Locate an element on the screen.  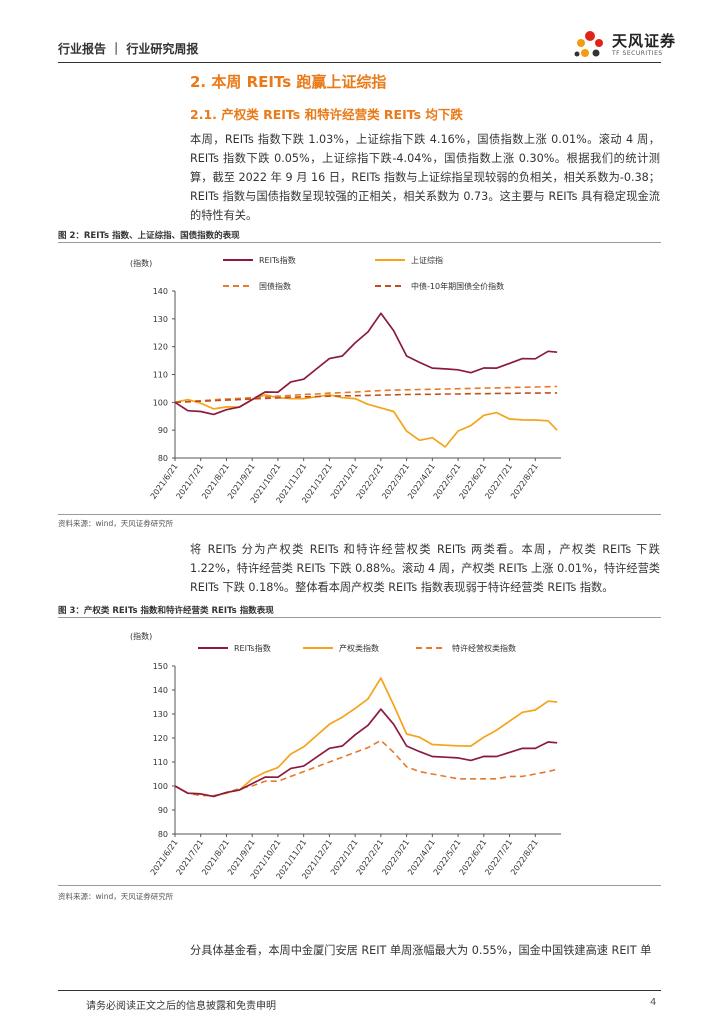
flower-logo-icon is located at coordinates (588, 44).